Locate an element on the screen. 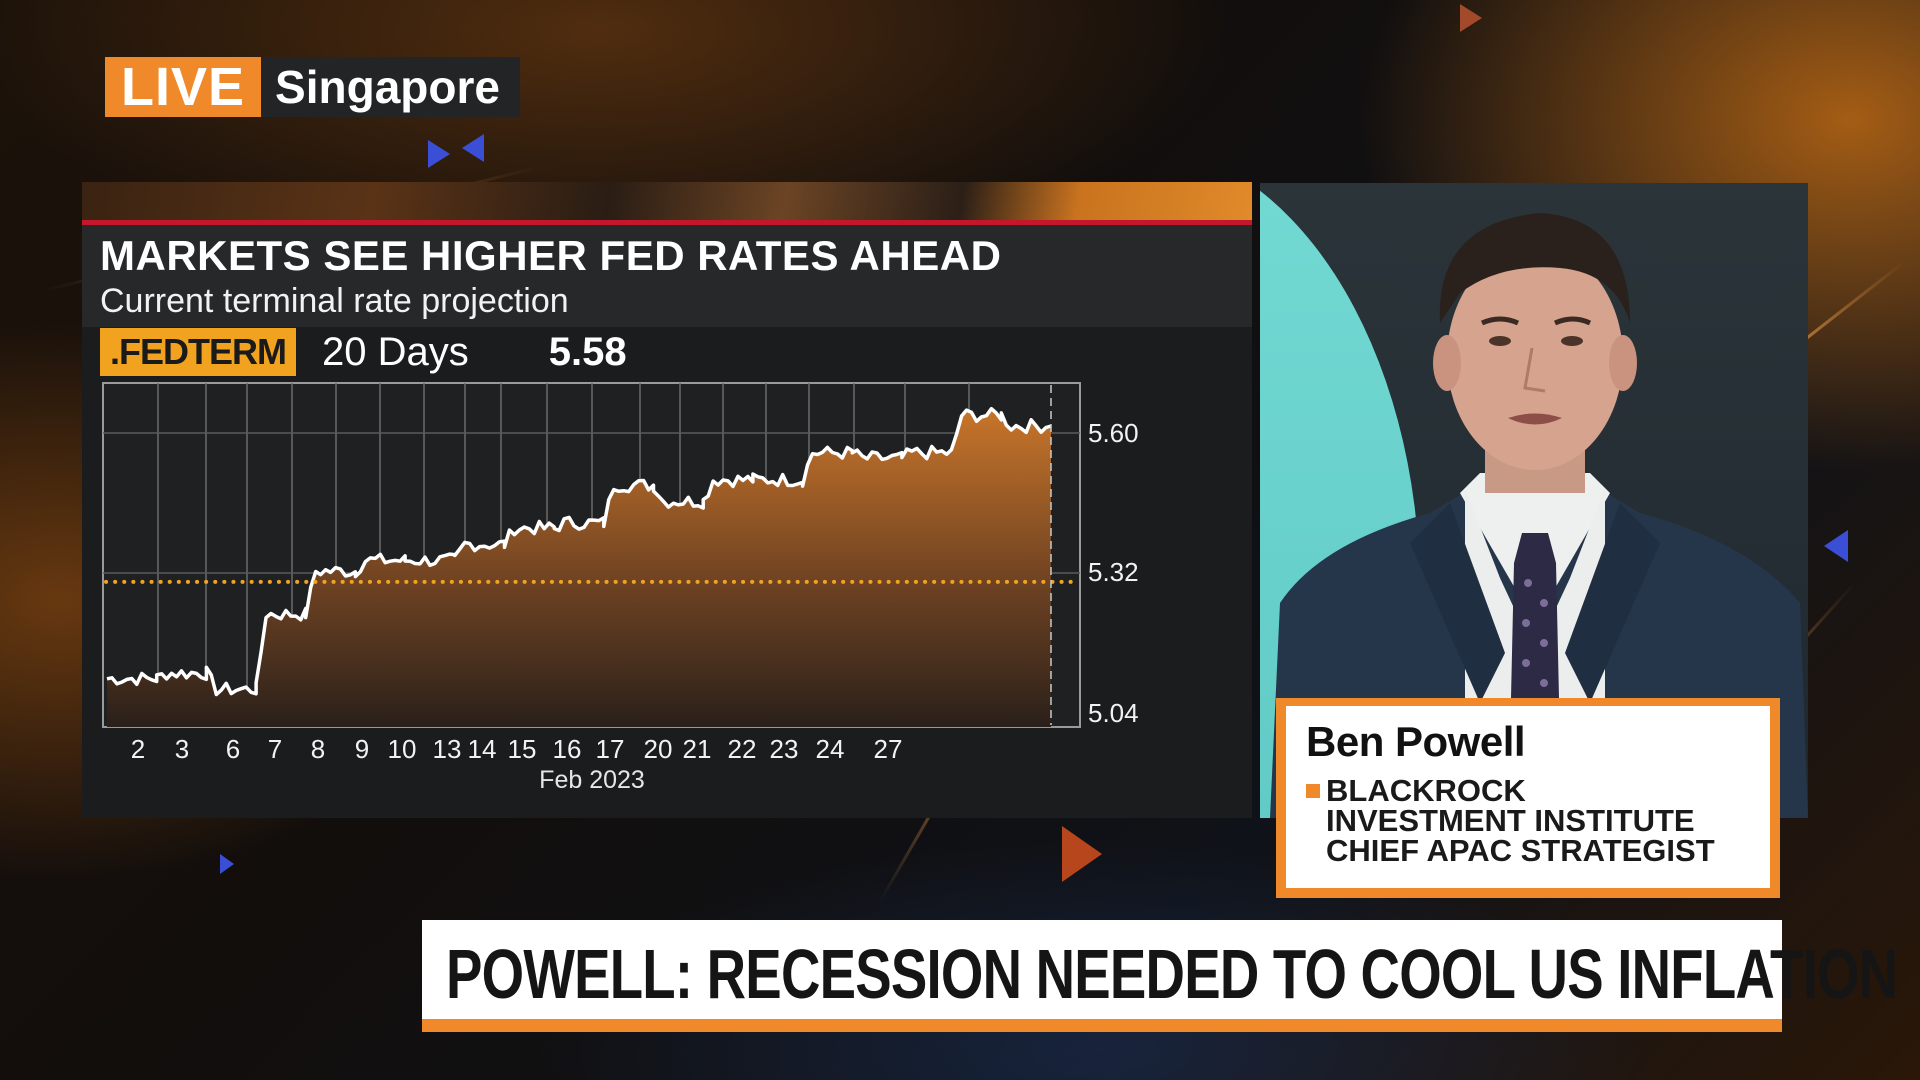 This screenshot has height=1080, width=1920. ticker-period: 20 Days is located at coordinates (395, 351).